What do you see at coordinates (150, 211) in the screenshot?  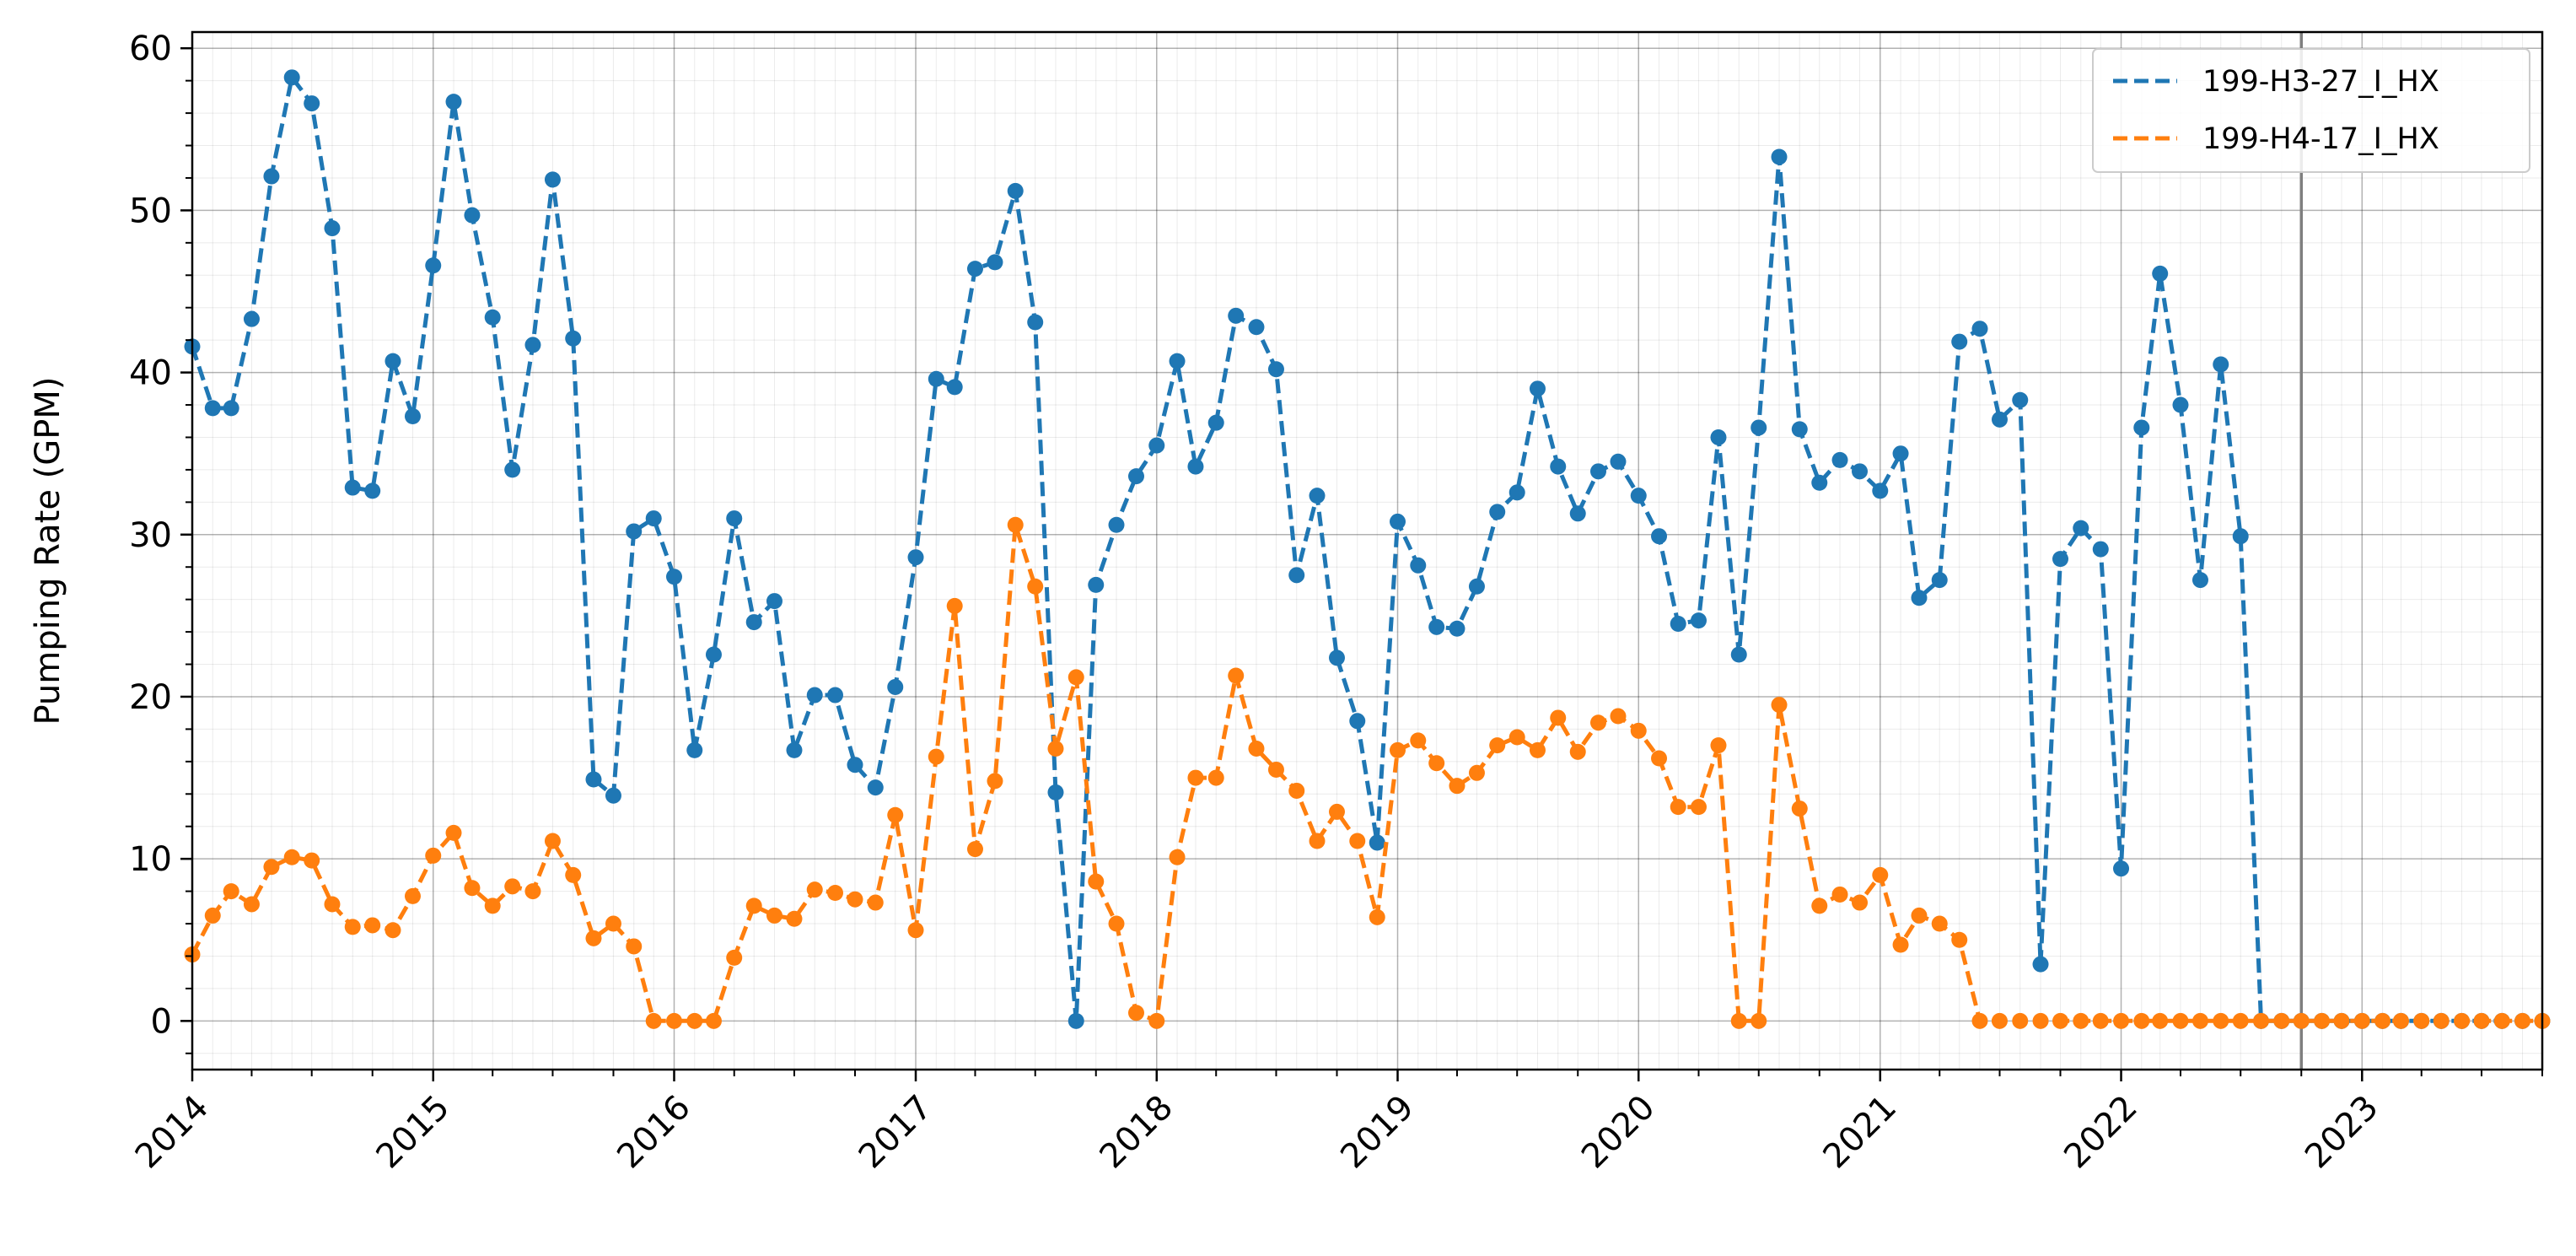 I see `y-tick-label: 50` at bounding box center [150, 211].